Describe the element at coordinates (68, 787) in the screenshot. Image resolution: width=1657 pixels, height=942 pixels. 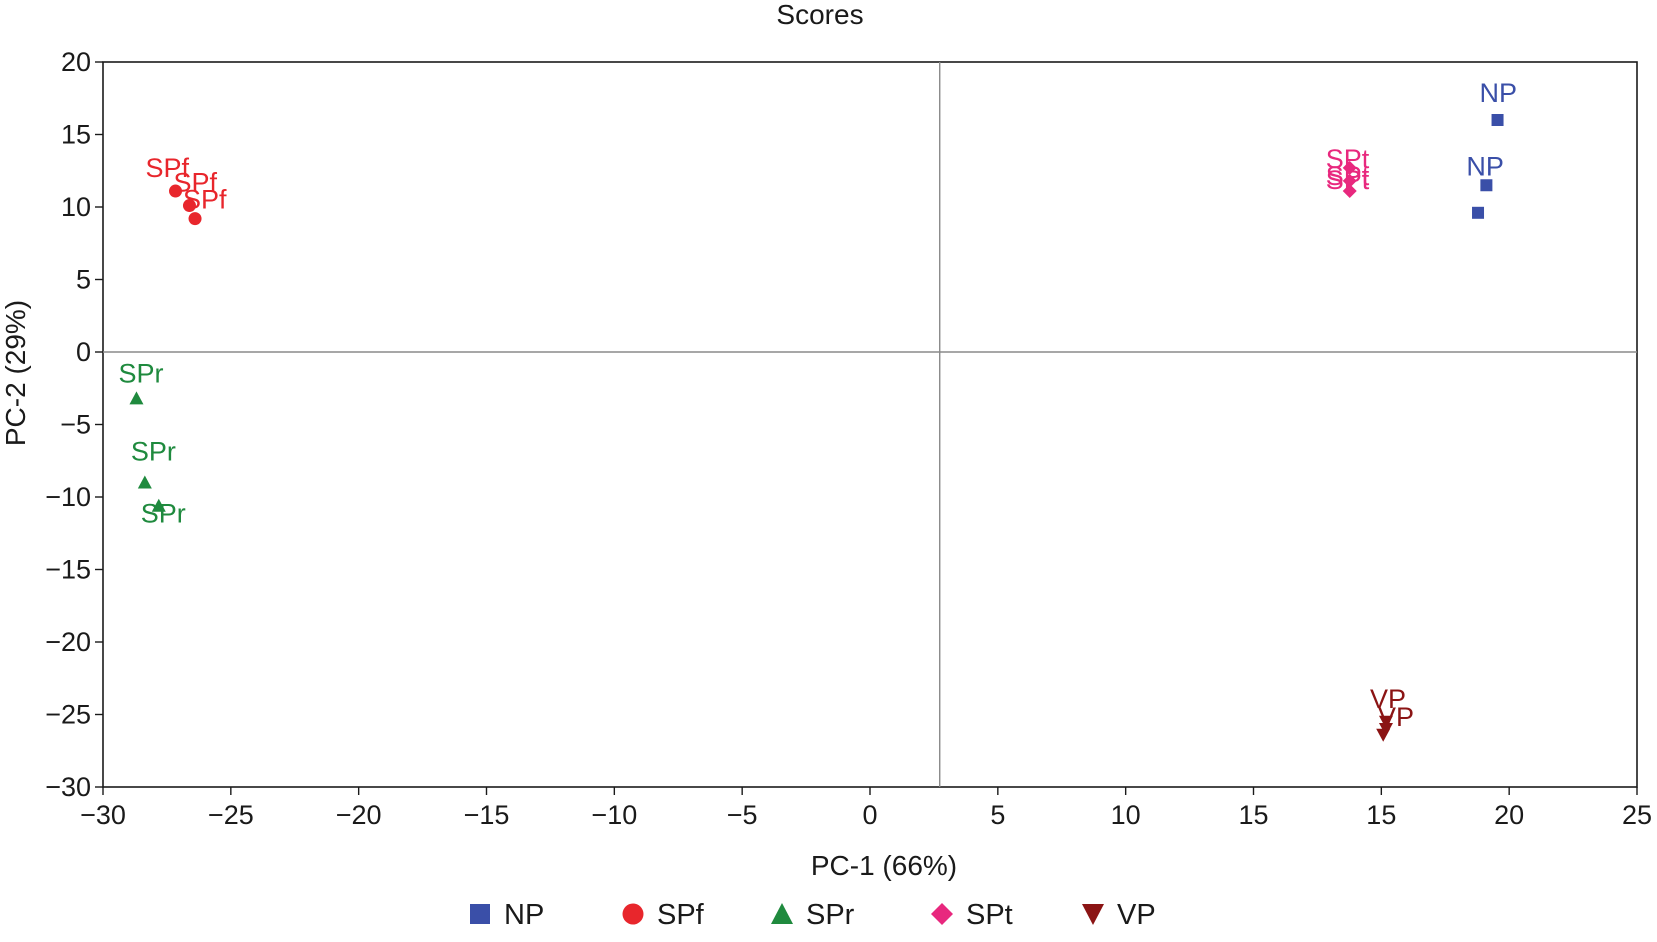
I see `y-tick-label: −30` at that location.